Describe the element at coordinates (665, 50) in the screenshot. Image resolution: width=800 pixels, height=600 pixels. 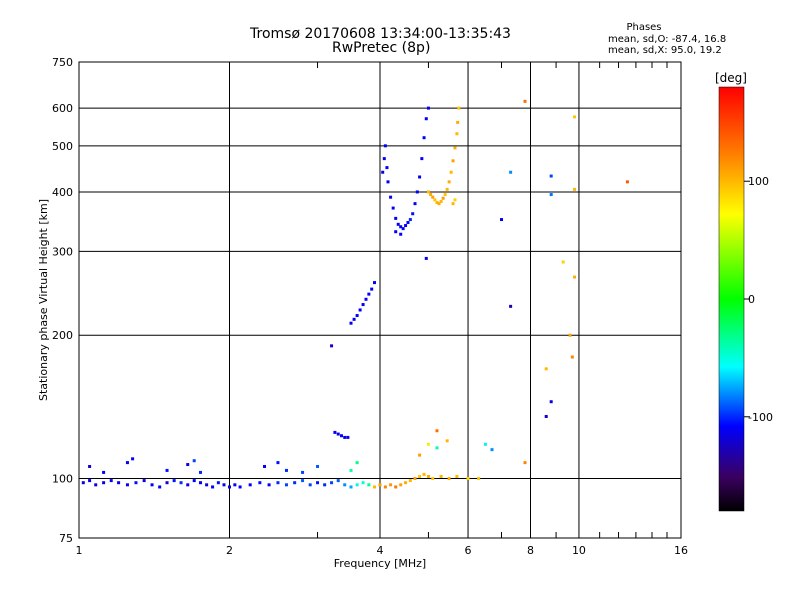
I see `phases-x-mode-stats: mean, sd,X: 95.0, 19.2` at that location.